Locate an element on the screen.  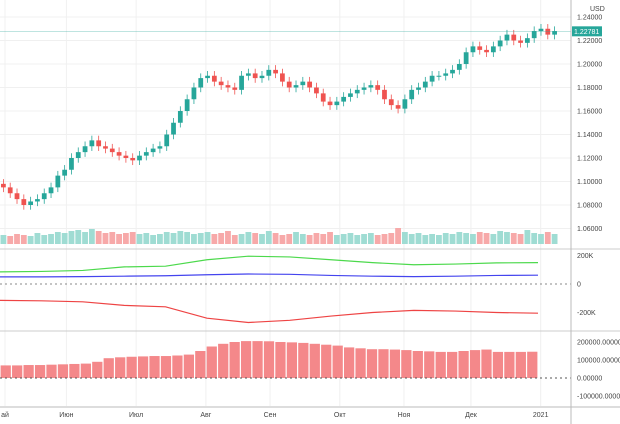
x-tick-label: Окт is located at coordinates (340, 415).